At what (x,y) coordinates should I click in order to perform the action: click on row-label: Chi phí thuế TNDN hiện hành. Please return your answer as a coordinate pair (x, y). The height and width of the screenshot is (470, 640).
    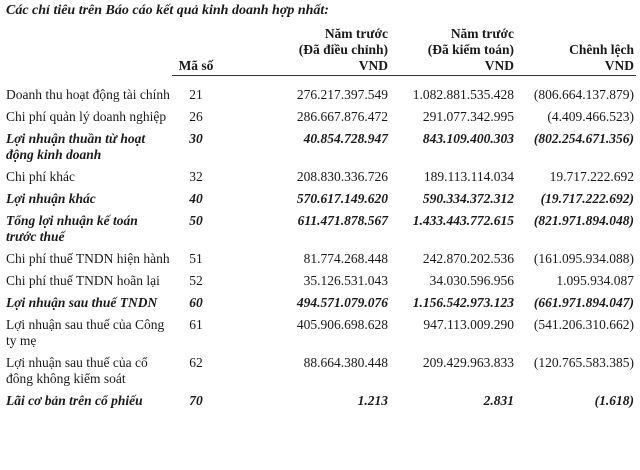
    Looking at the image, I should click on (88, 258).